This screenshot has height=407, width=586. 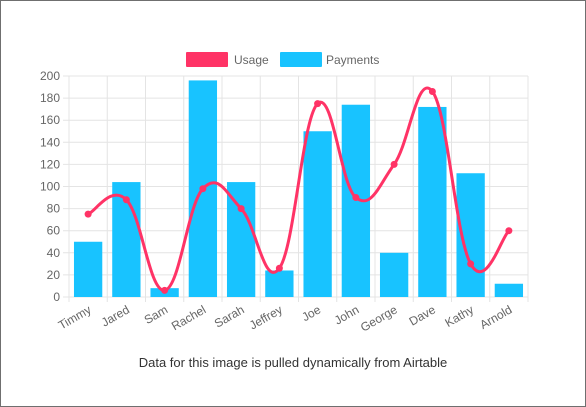 What do you see at coordinates (50, 164) in the screenshot?
I see `y-tick-label: 120` at bounding box center [50, 164].